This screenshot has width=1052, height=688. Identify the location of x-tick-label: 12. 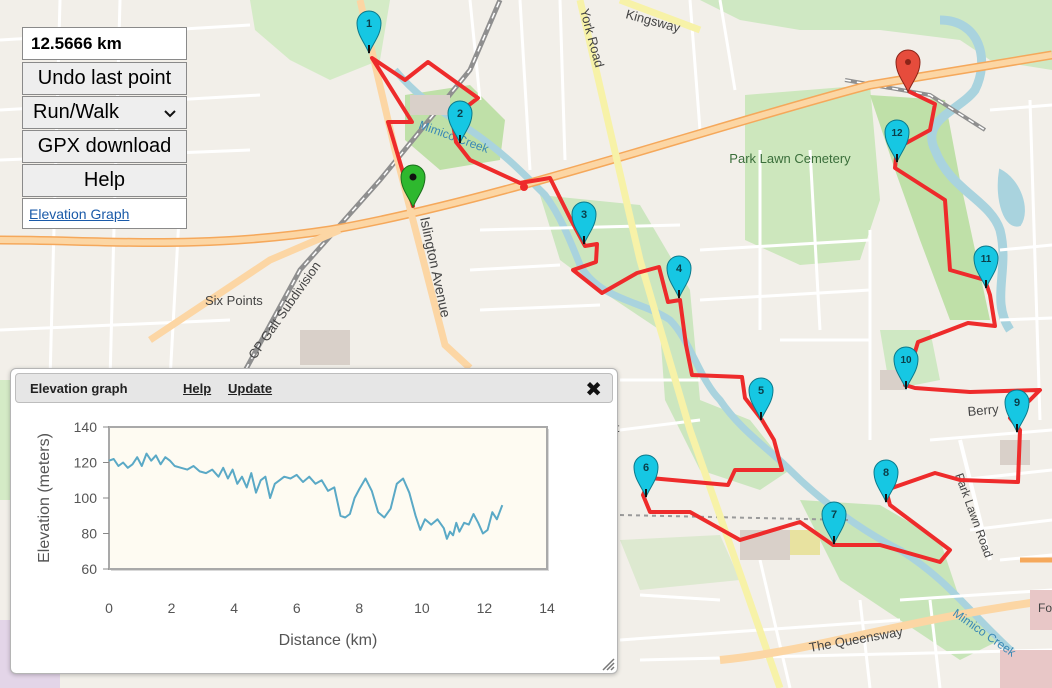
(485, 608).